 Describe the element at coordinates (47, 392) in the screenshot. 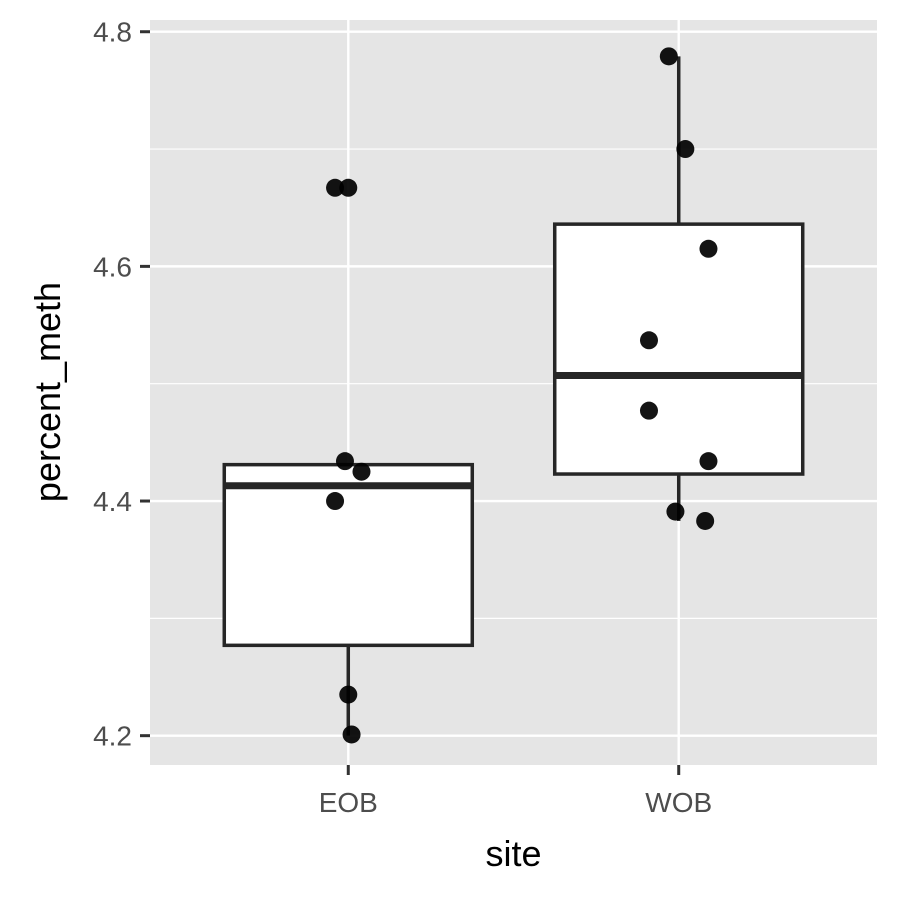

I see `y-axis-title: percent_meth` at that location.